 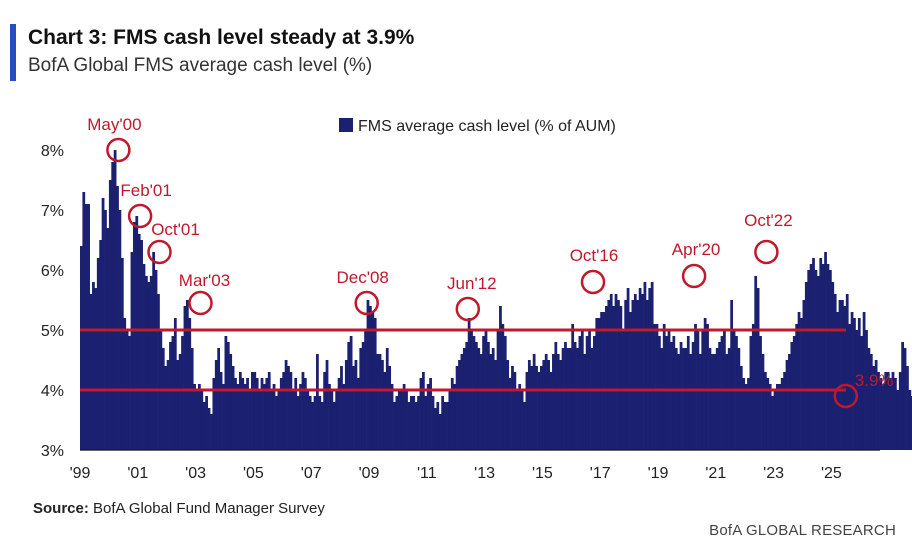 I want to click on x-tick-label: '09, so click(x=369, y=473).